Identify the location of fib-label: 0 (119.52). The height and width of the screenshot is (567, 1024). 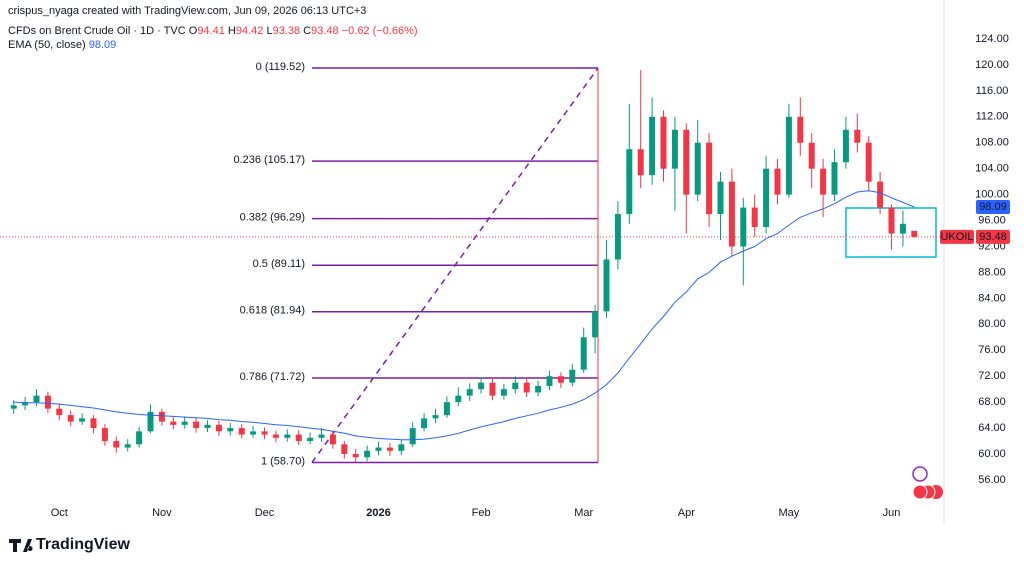
(280, 67).